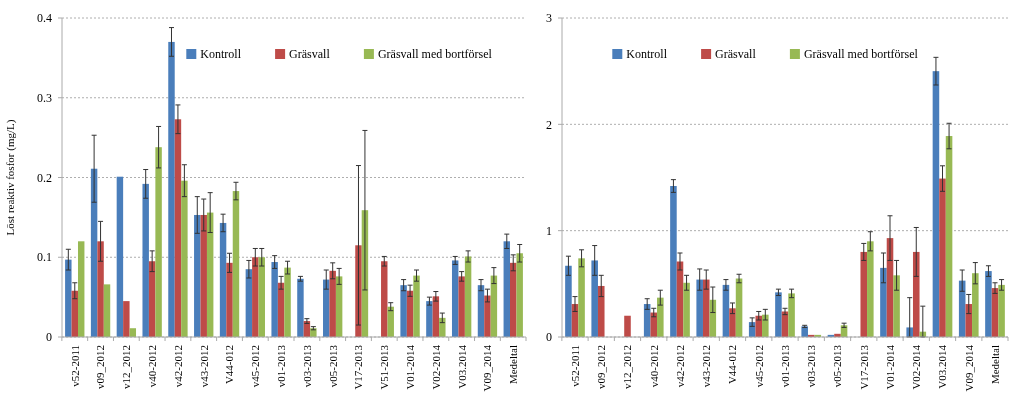  Describe the element at coordinates (549, 124) in the screenshot. I see `y-tick-label: 2` at that location.